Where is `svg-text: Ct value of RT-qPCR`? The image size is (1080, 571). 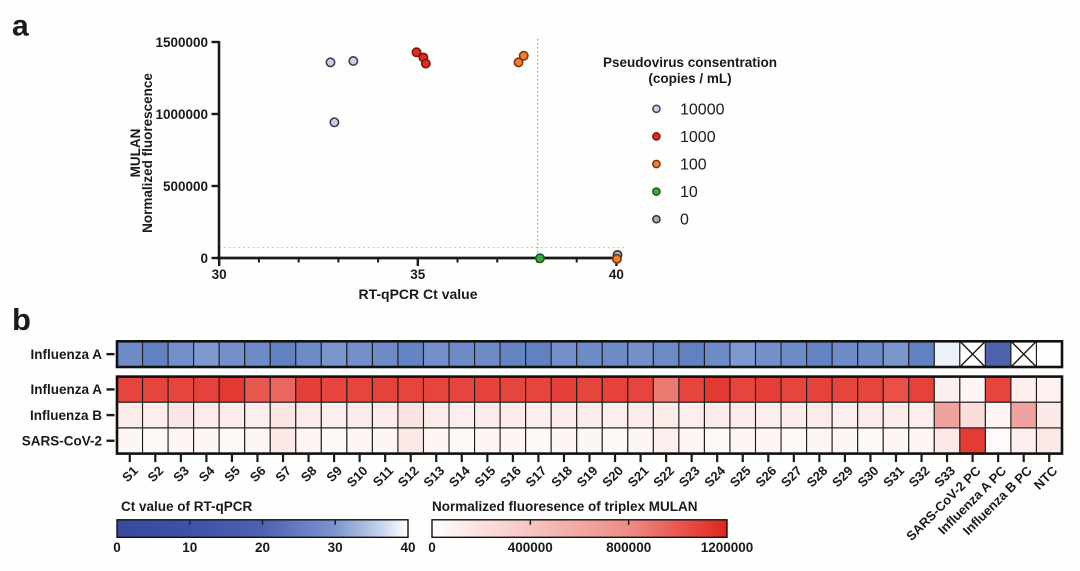
svg-text: Ct value of RT-qPCR is located at coordinates (187, 506).